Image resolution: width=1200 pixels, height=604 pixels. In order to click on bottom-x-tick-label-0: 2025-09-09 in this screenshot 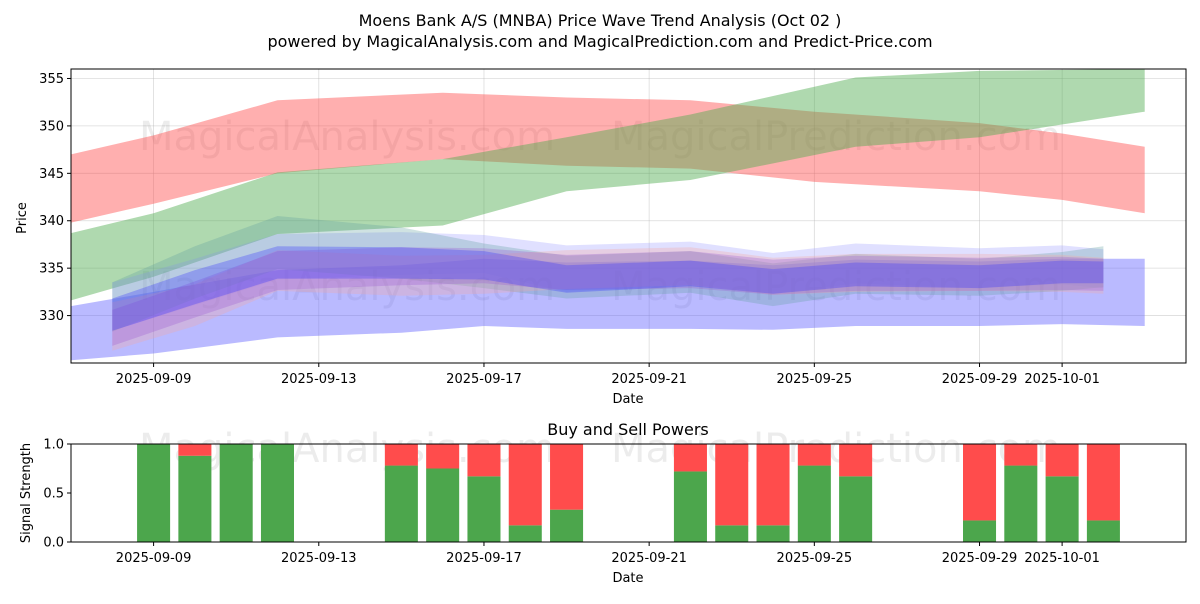, I will do `click(154, 558)`.